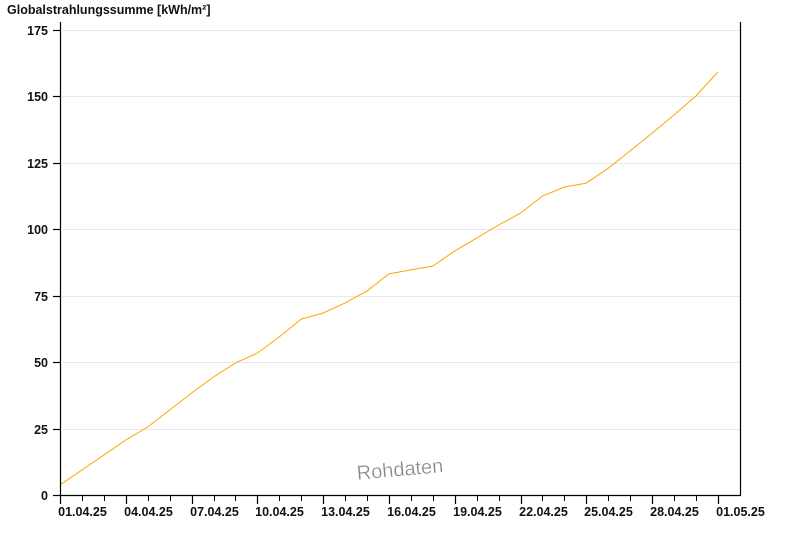 The image size is (800, 555). Describe the element at coordinates (674, 512) in the screenshot. I see `x-tick-label: 28.04.25` at that location.